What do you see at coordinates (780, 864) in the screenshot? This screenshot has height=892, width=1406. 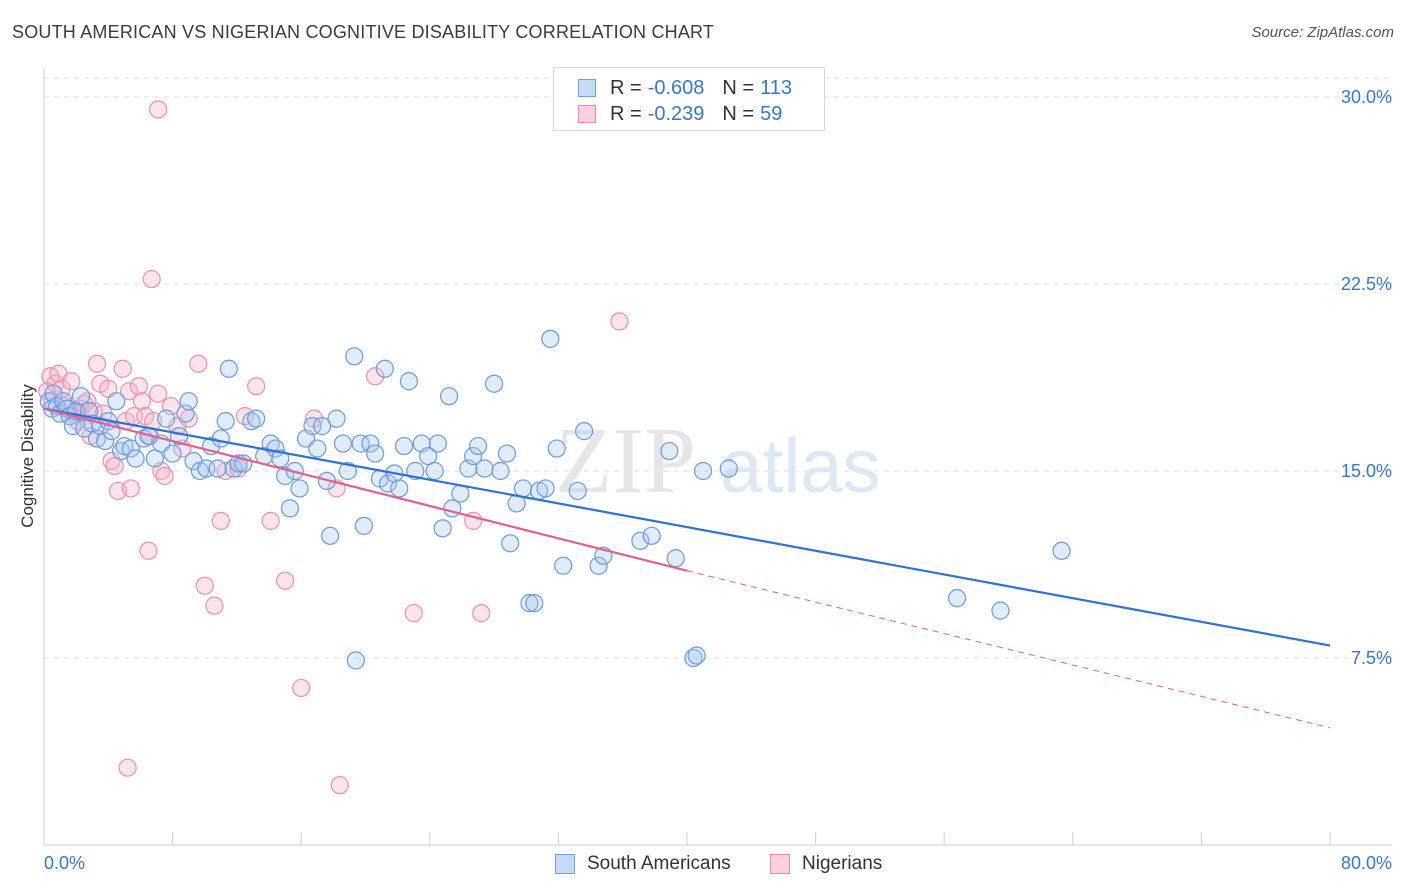 I see `bottom-legend-swatch-nigerian` at bounding box center [780, 864].